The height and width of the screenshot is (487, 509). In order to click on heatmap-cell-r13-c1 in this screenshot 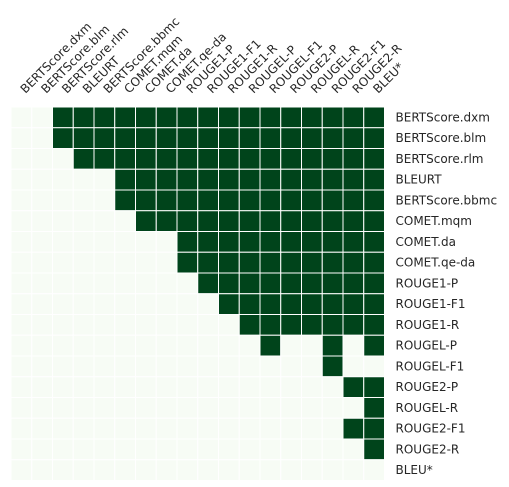, I will do `click(42, 387)`.